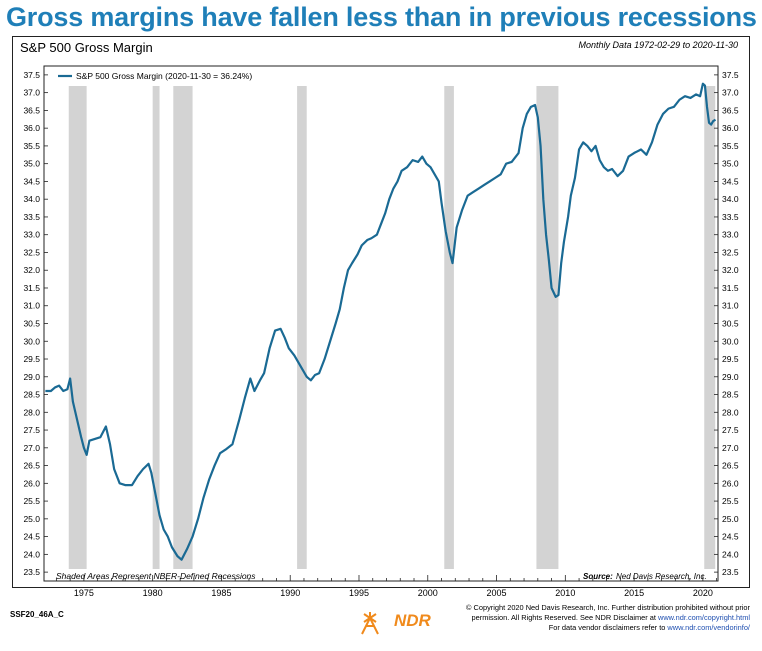  Describe the element at coordinates (730, 501) in the screenshot. I see `y-tick-label-right: 25.5` at that location.